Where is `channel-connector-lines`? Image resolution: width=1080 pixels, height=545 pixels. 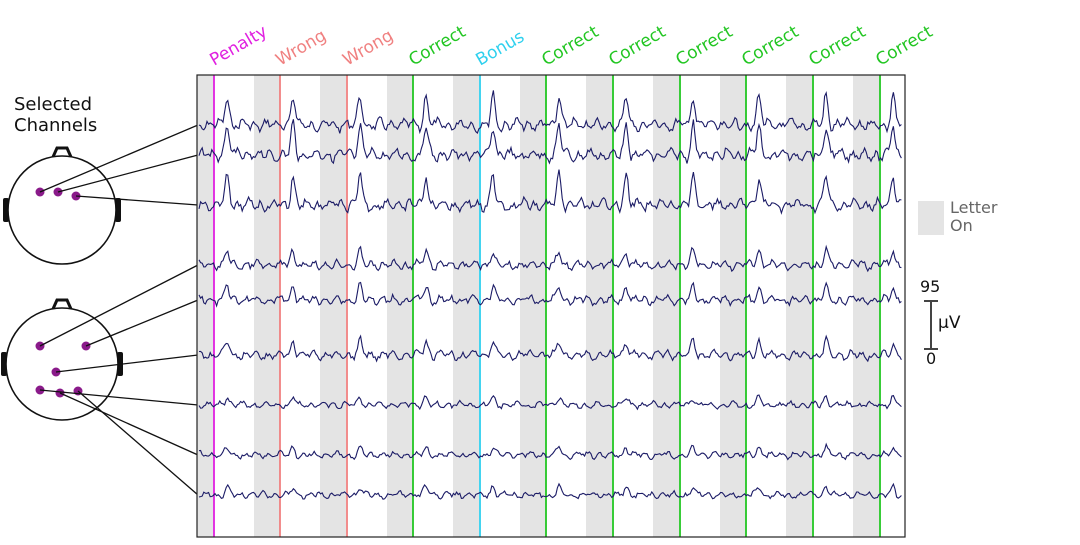 channel-connector-lines is located at coordinates (119, 310).